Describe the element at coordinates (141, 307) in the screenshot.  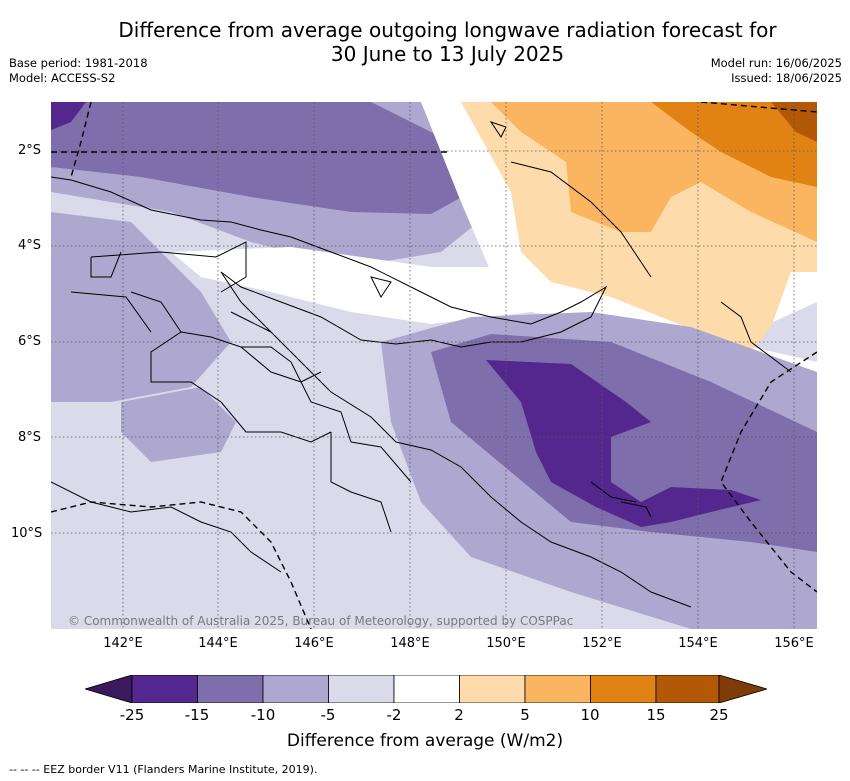
I see `field-band-west-mid` at that location.